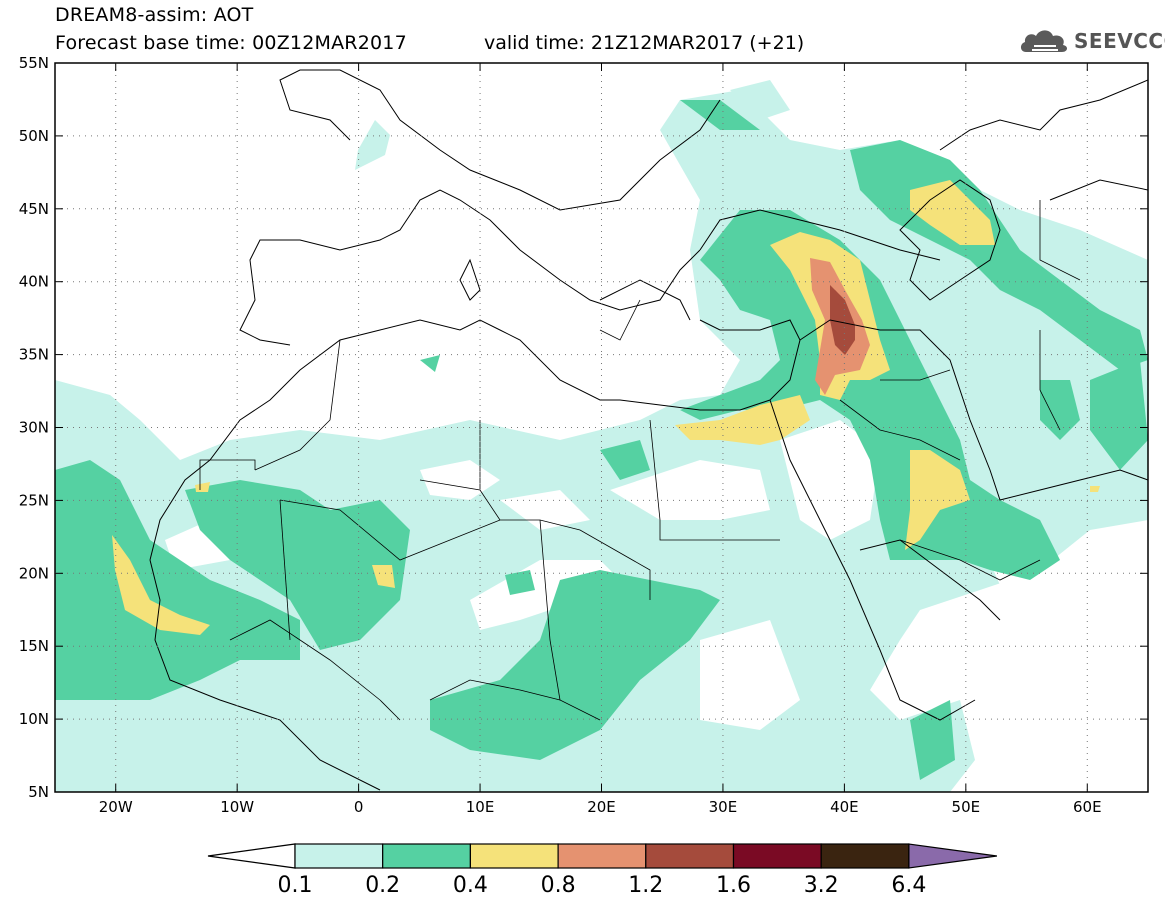 This screenshot has width=1165, height=905. I want to click on colorbar-label: 1.6, so click(733, 885).